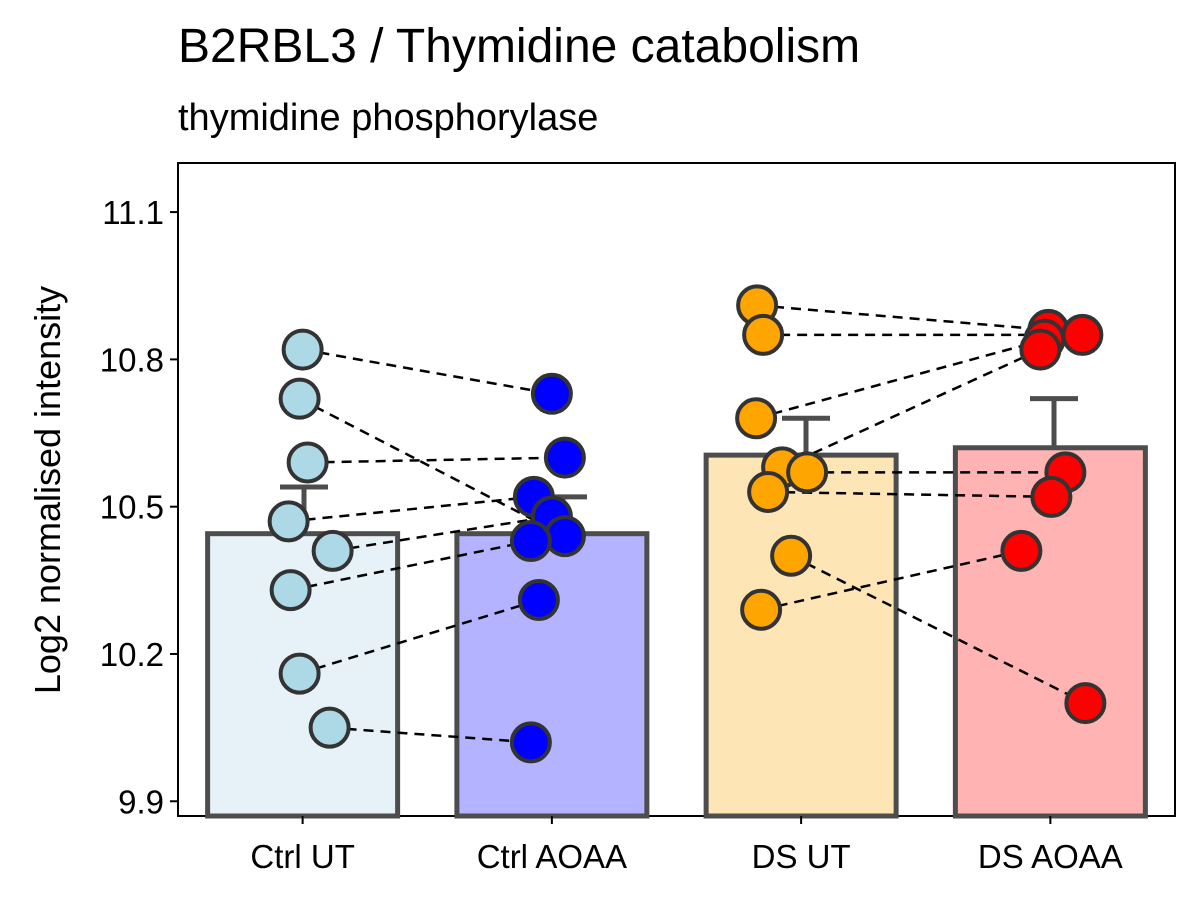 The width and height of the screenshot is (1200, 900). What do you see at coordinates (141, 801) in the screenshot?
I see `y-tick-label-0: 9.9` at bounding box center [141, 801].